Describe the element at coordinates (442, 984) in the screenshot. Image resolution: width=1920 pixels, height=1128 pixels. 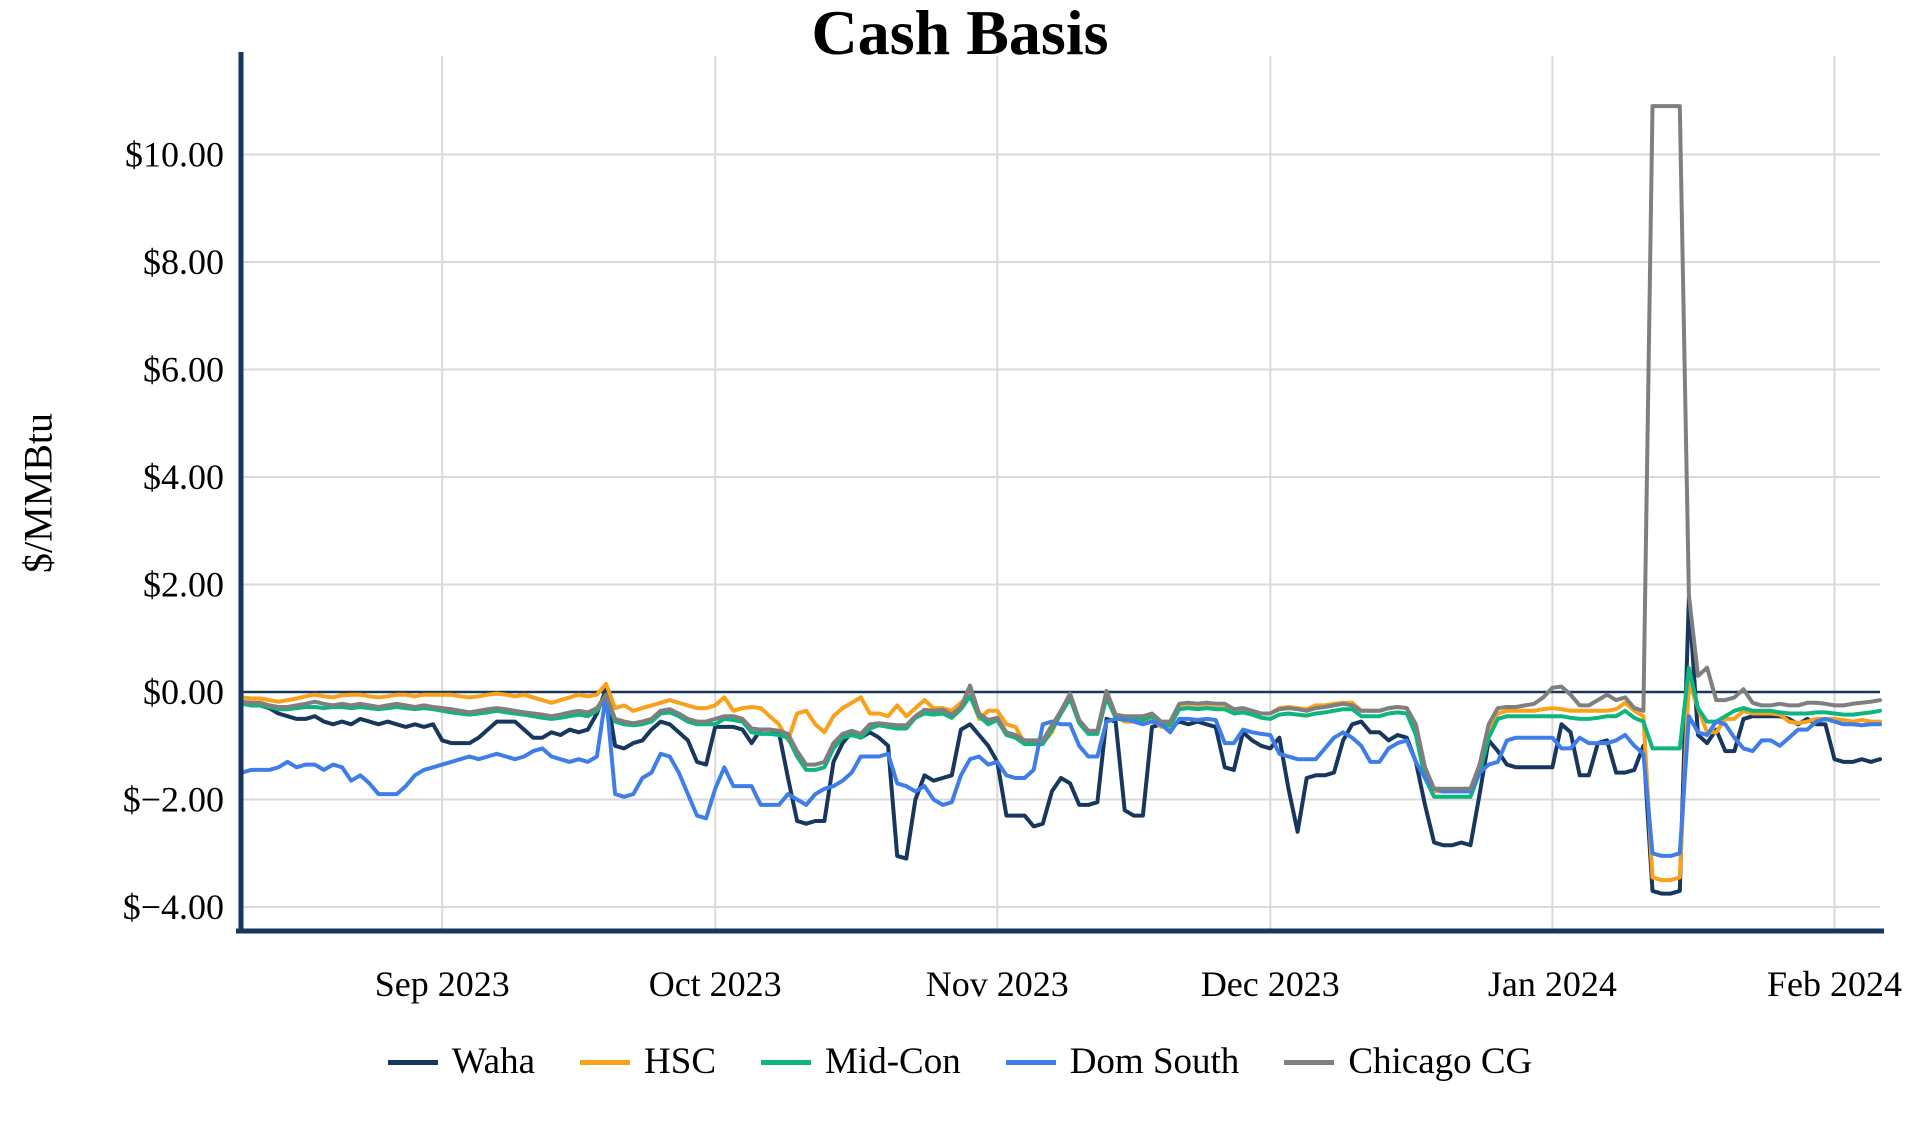
I see `x-tick-label: Sep 2023` at that location.